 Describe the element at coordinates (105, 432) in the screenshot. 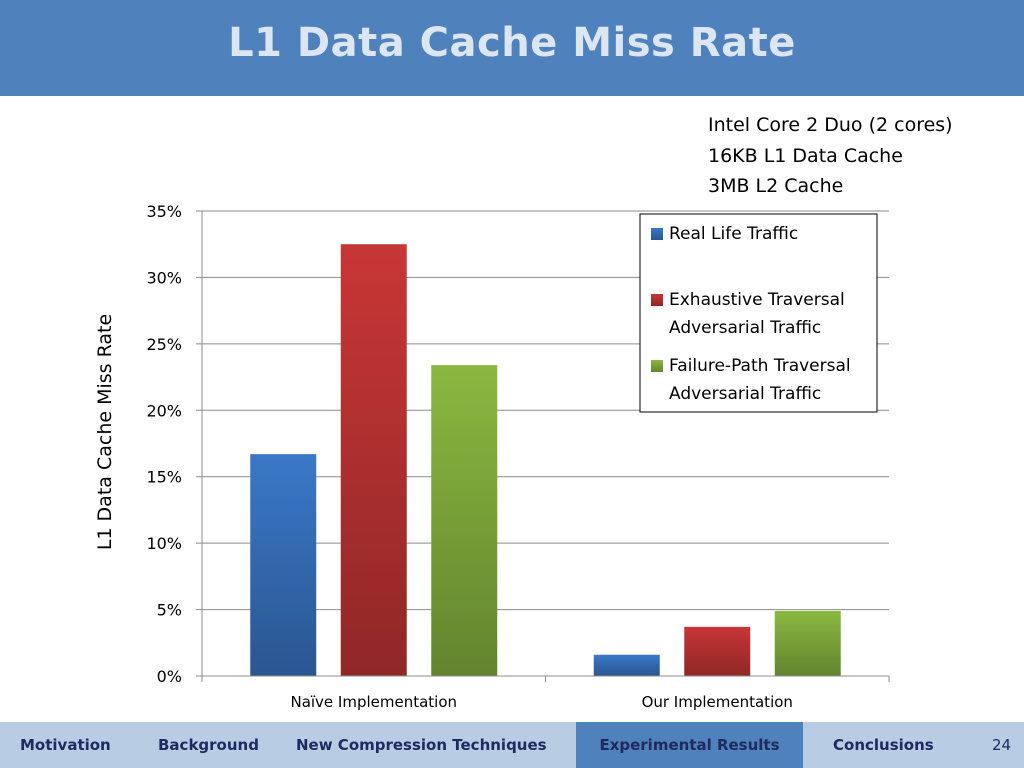

I see `y-axis-title: L1 Data Cache Miss Rate` at that location.